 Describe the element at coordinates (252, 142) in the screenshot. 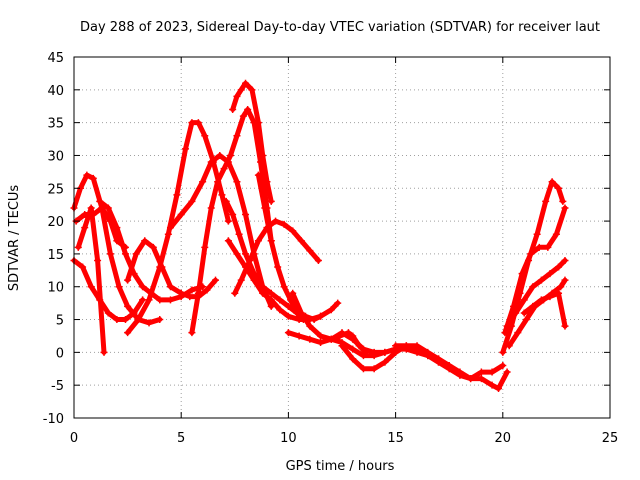

I see `series-sat-j` at that location.